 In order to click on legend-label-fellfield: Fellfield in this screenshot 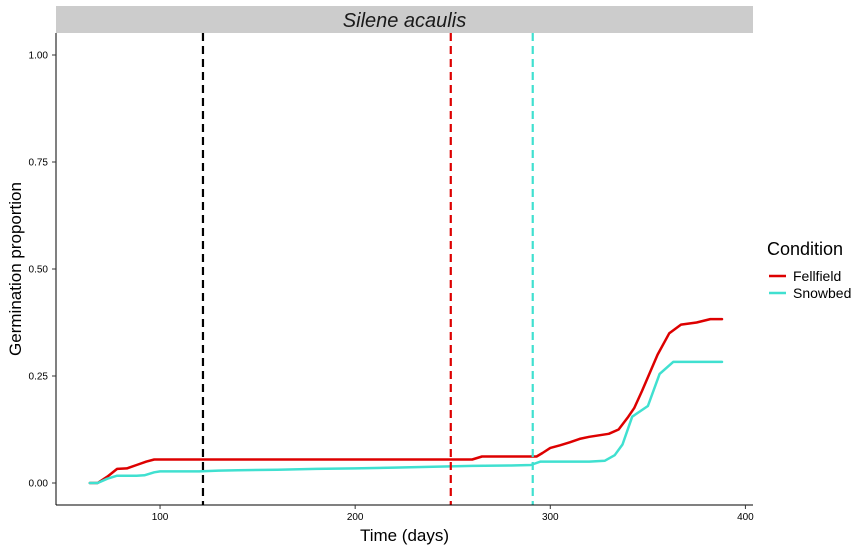, I will do `click(817, 276)`.